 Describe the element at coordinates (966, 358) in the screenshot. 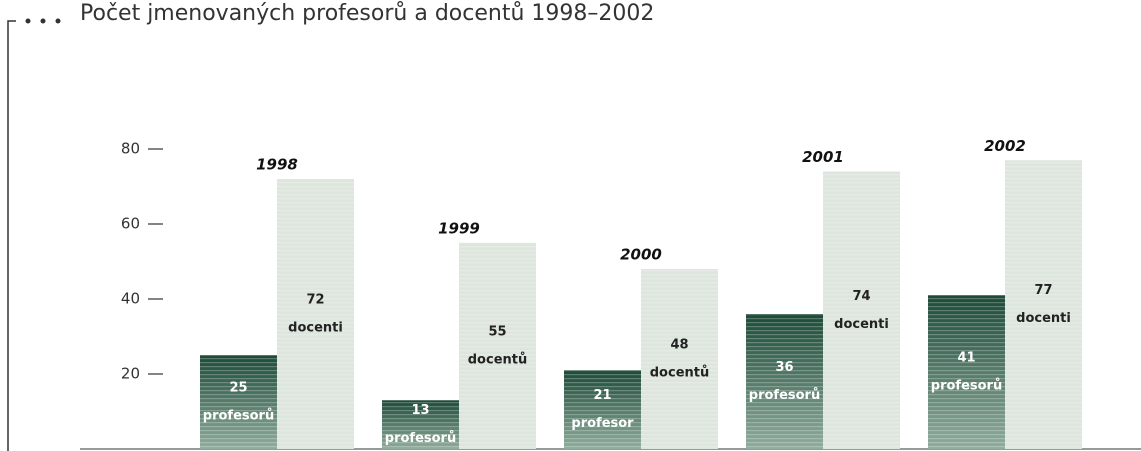

I see `value-label: 41` at that location.